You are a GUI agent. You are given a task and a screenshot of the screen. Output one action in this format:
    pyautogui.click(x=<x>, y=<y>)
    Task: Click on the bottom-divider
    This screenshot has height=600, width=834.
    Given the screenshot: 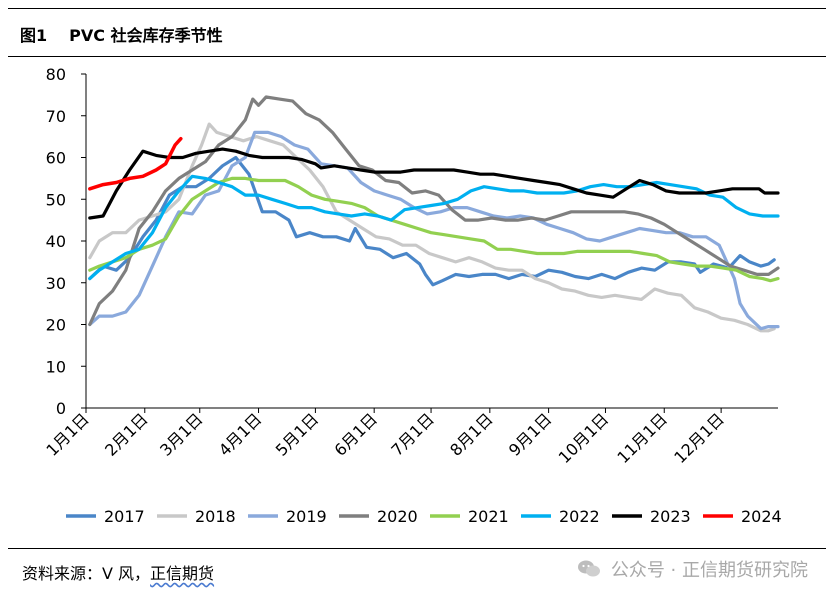 What is the action you would take?
    pyautogui.click(x=417, y=548)
    